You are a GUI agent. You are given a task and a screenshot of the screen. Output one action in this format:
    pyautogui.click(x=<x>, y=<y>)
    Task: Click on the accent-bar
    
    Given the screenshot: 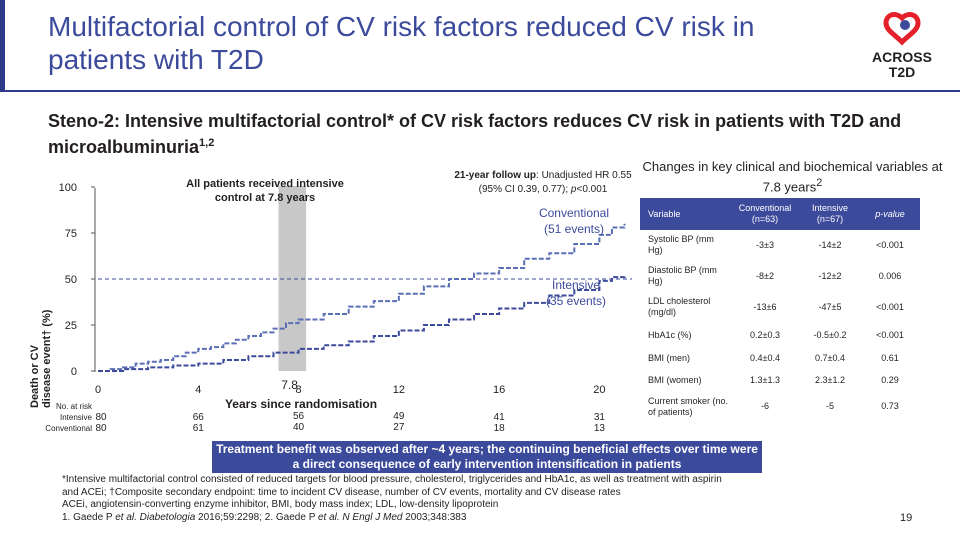 What is the action you would take?
    pyautogui.click(x=2, y=45)
    